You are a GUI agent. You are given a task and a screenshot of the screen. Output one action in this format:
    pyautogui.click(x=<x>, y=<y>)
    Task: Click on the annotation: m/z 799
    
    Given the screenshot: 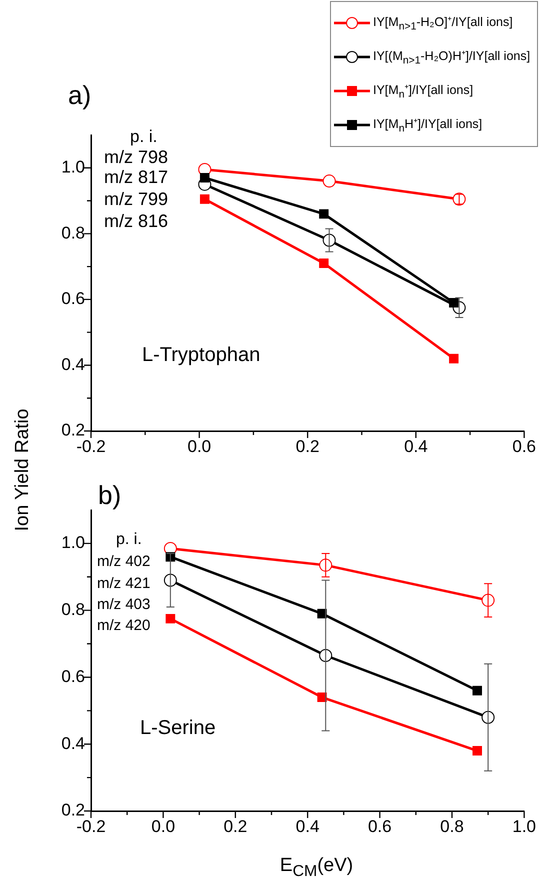 What is the action you would take?
    pyautogui.click(x=136, y=199)
    